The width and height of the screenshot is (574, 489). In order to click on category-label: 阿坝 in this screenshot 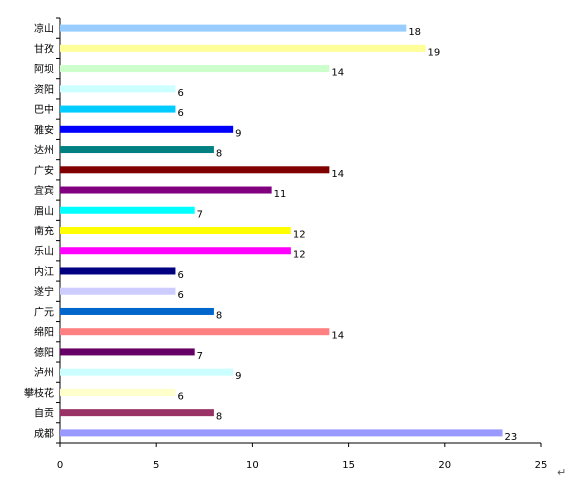, I will do `click(44, 70)`.